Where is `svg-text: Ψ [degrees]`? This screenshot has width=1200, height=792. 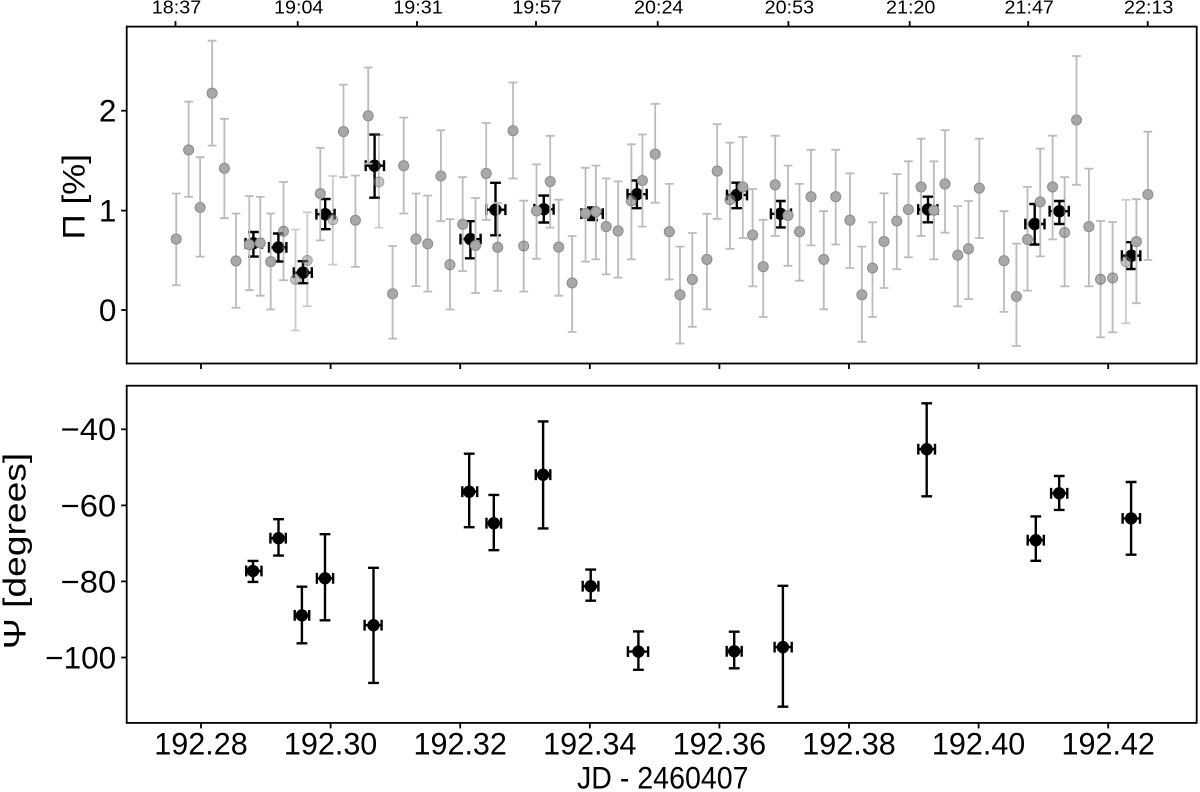 svg-text: Ψ [degrees] is located at coordinates (16, 551).